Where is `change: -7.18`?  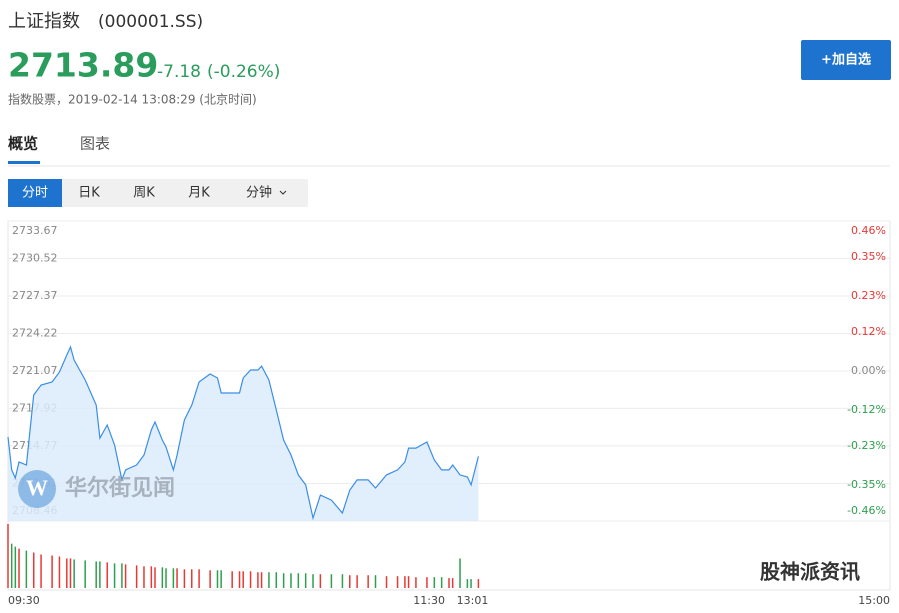 change: -7.18 is located at coordinates (179, 72).